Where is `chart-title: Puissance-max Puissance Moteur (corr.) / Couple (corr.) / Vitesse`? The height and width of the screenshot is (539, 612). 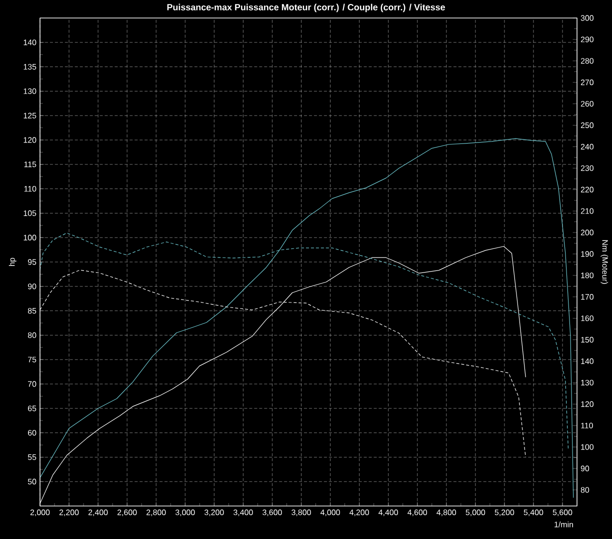 chart-title: Puissance-max Puissance Moteur (corr.) / Couple (corr.) / Vitesse is located at coordinates (306, 8).